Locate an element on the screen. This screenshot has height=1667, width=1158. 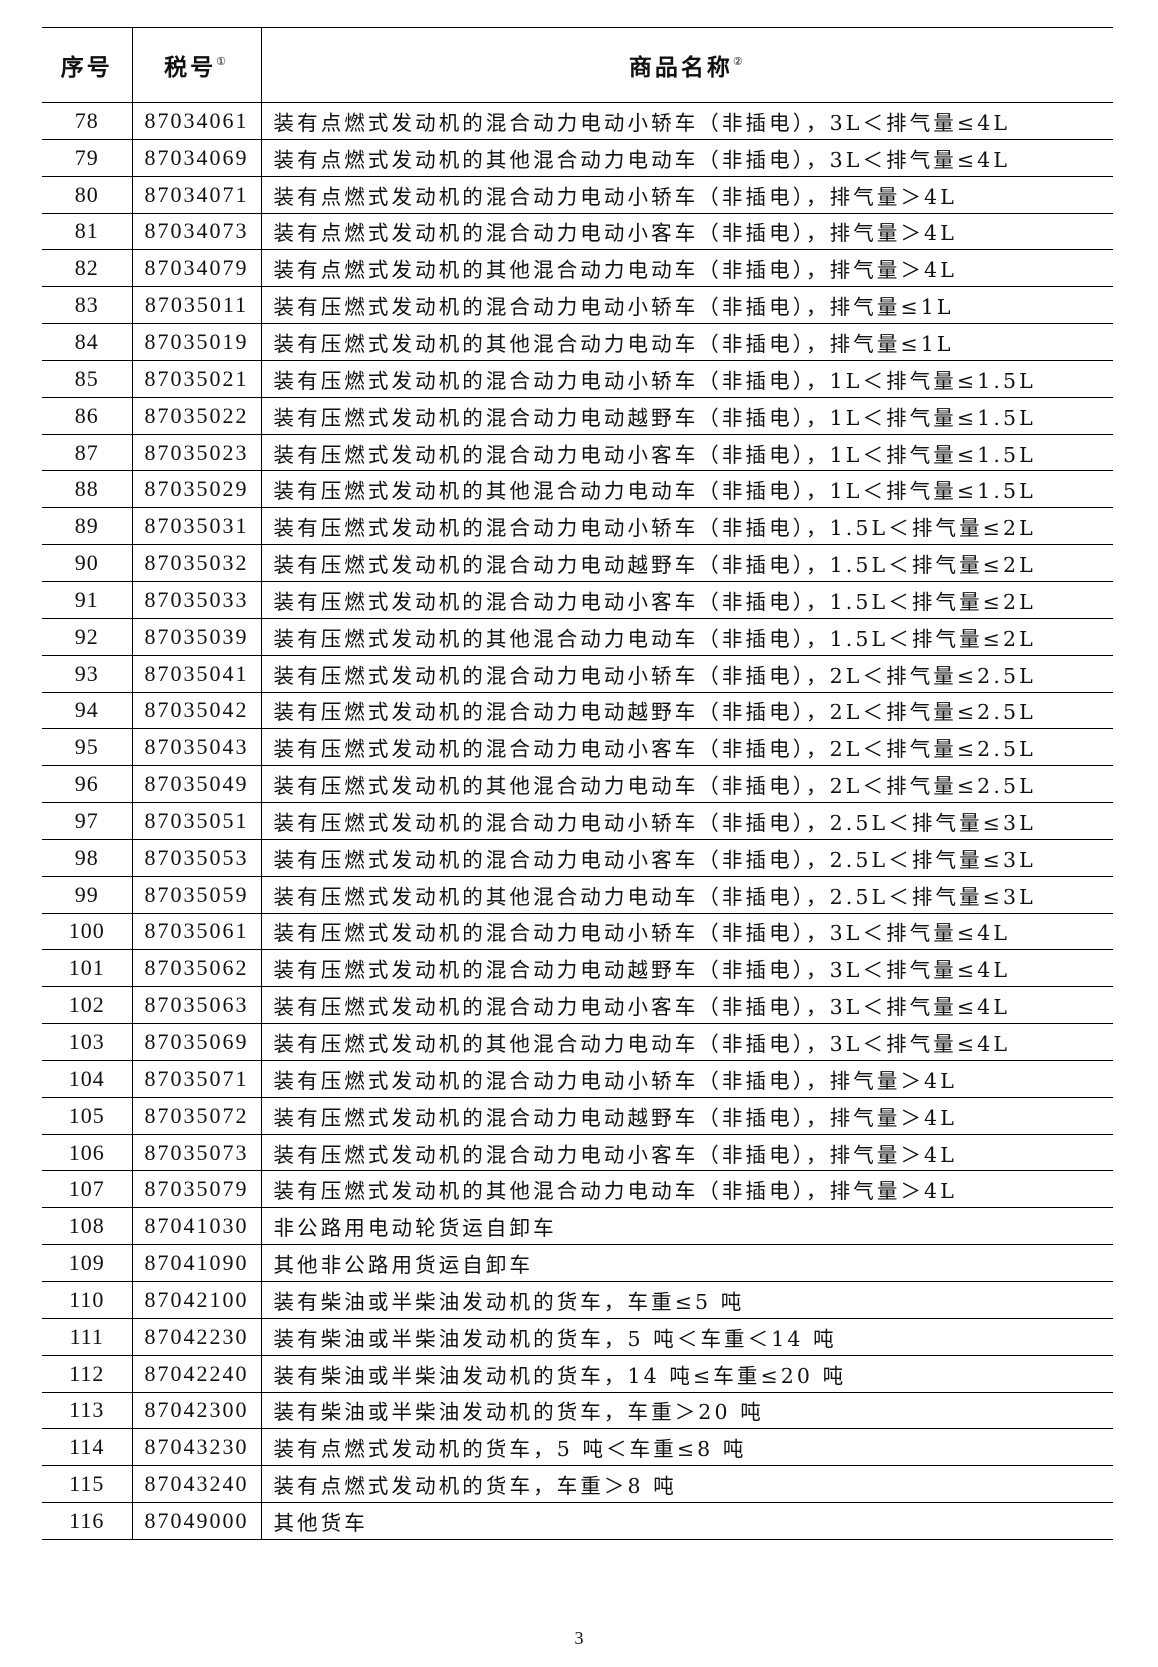
table-row: 108 87041030 非公路用电动轮货运自卸车 is located at coordinates (577, 1226).